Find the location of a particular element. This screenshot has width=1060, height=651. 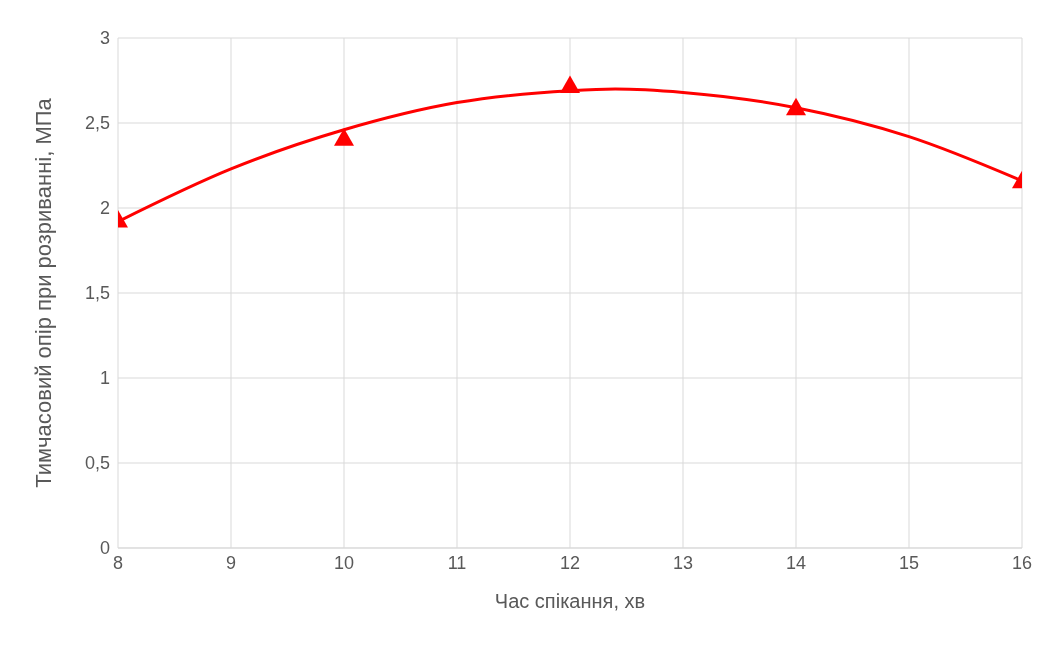

x-tick-label: 8 is located at coordinates (118, 562).